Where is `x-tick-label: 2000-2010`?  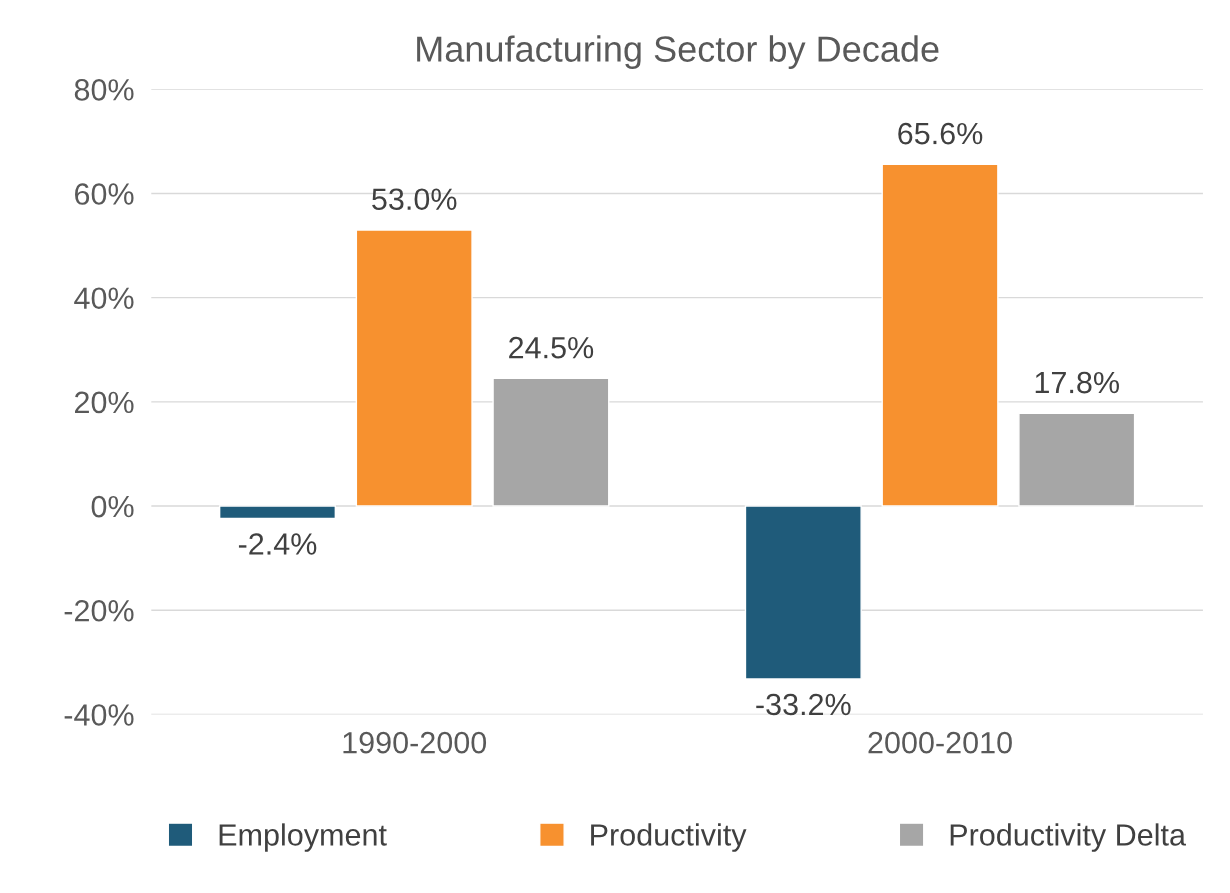 x-tick-label: 2000-2010 is located at coordinates (940, 742).